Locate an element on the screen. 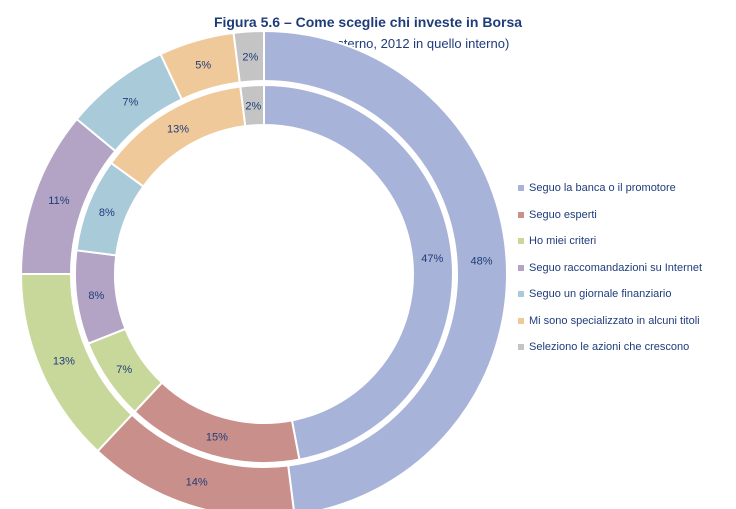  legend-item: Mi sono specializzato in alcuni titoli is located at coordinates (610, 321).